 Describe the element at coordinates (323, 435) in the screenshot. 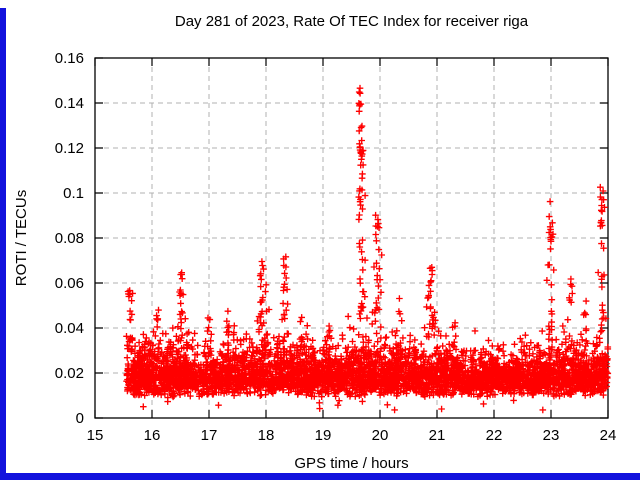

I see `x-tick-label: 19` at that location.